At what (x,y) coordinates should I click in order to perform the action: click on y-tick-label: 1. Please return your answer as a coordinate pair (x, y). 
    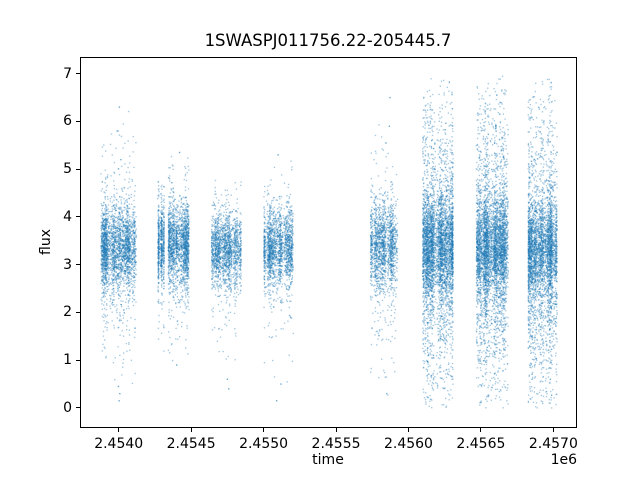
    Looking at the image, I should click on (67, 360).